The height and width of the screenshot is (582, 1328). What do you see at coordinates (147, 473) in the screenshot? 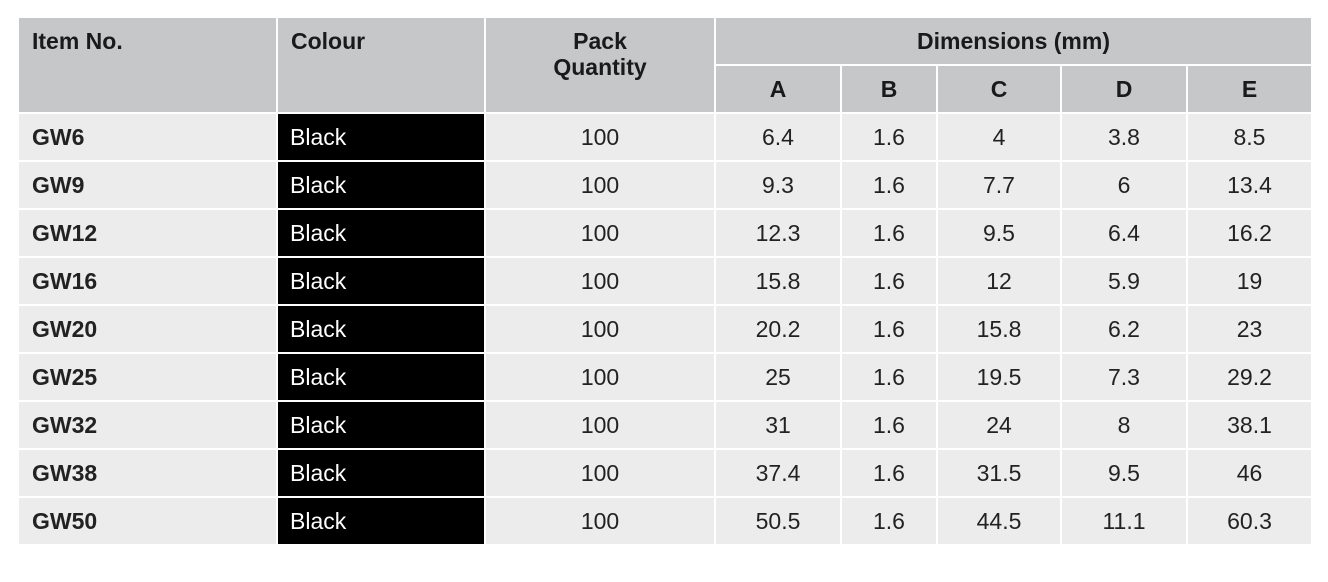
I see `table-cell: GW38` at bounding box center [147, 473].